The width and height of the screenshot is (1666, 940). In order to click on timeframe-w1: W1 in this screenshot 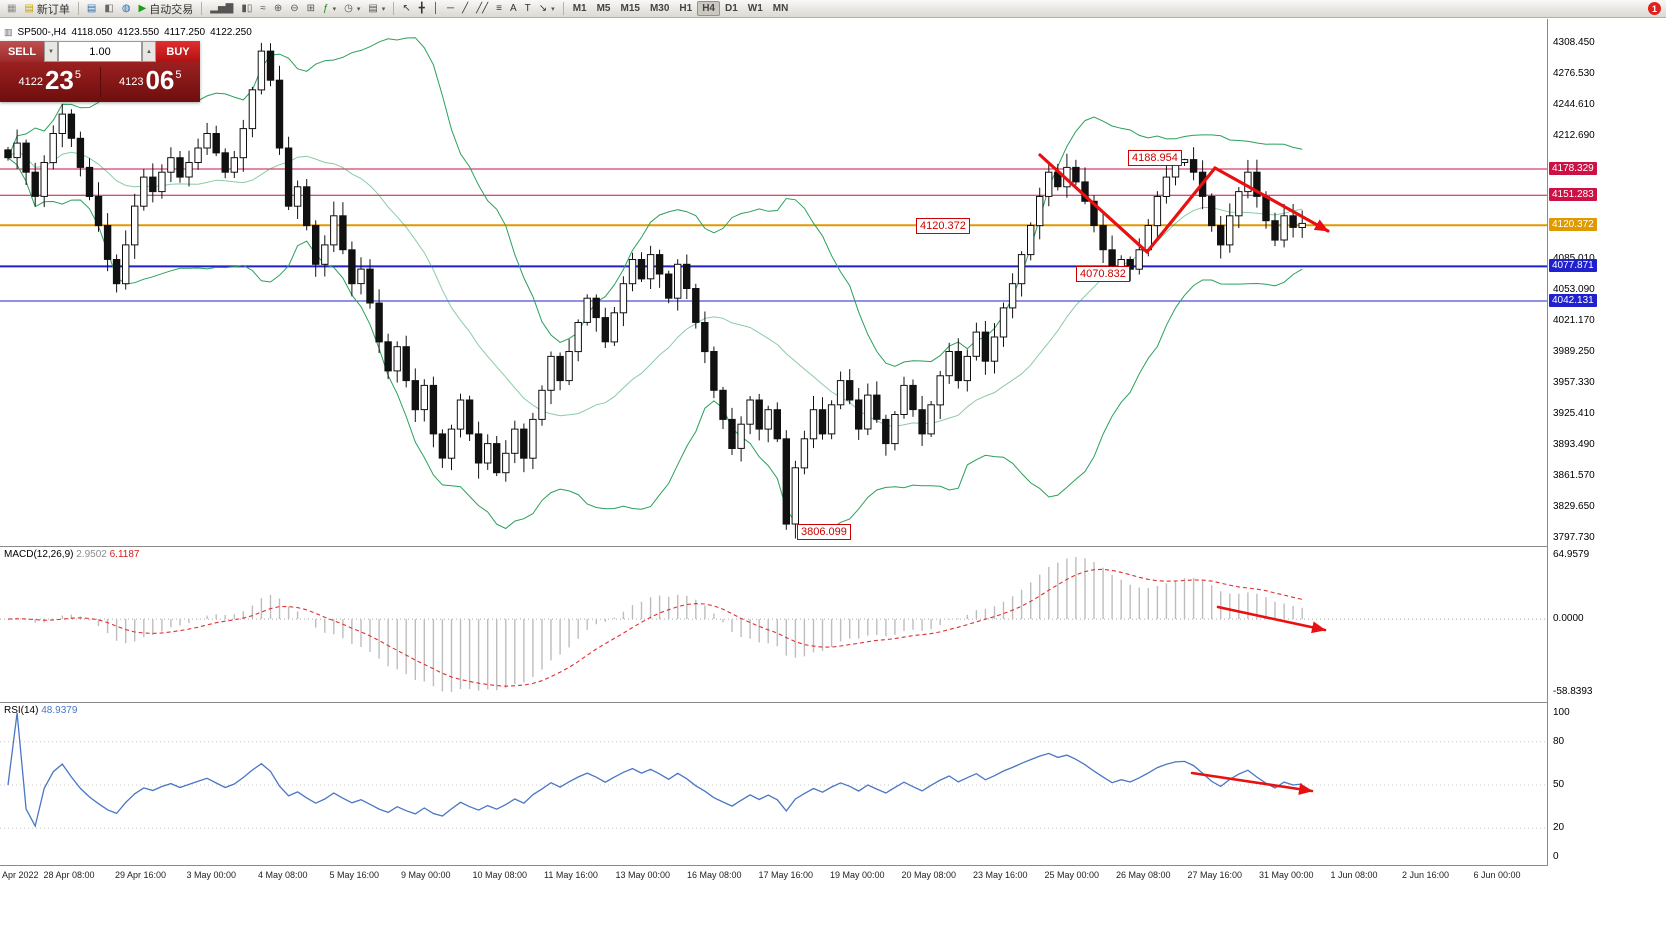, I will do `click(755, 8)`.